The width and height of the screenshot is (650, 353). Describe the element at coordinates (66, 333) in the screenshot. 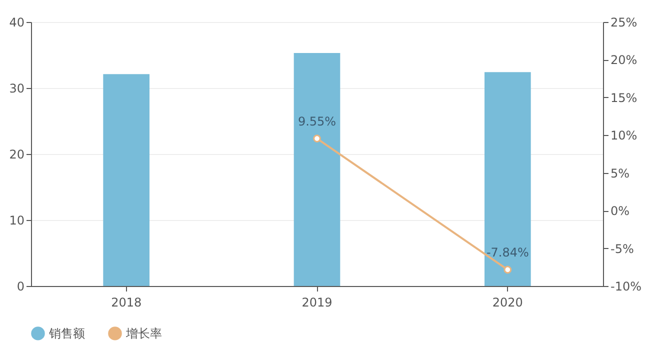

I see `legend-label: 销售额` at that location.